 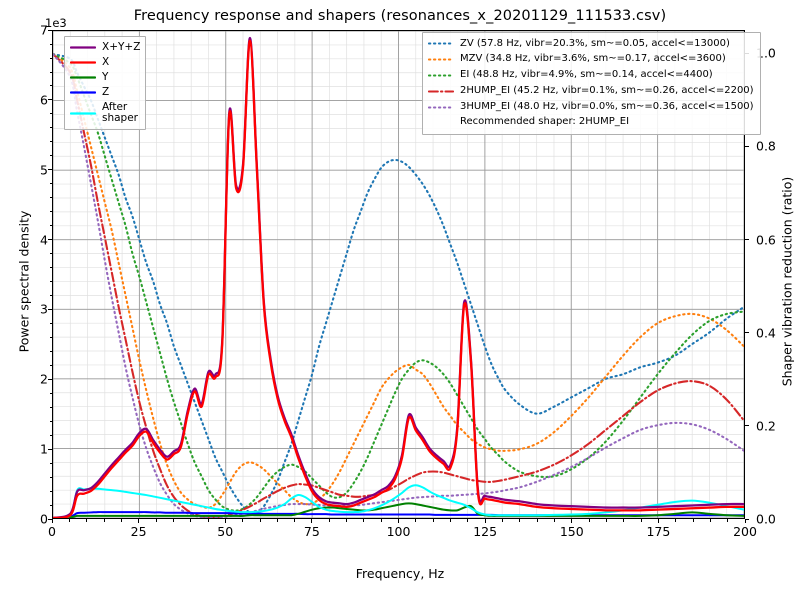 I want to click on legend-entry-after-shaper: After shaper, so click(x=104, y=113).